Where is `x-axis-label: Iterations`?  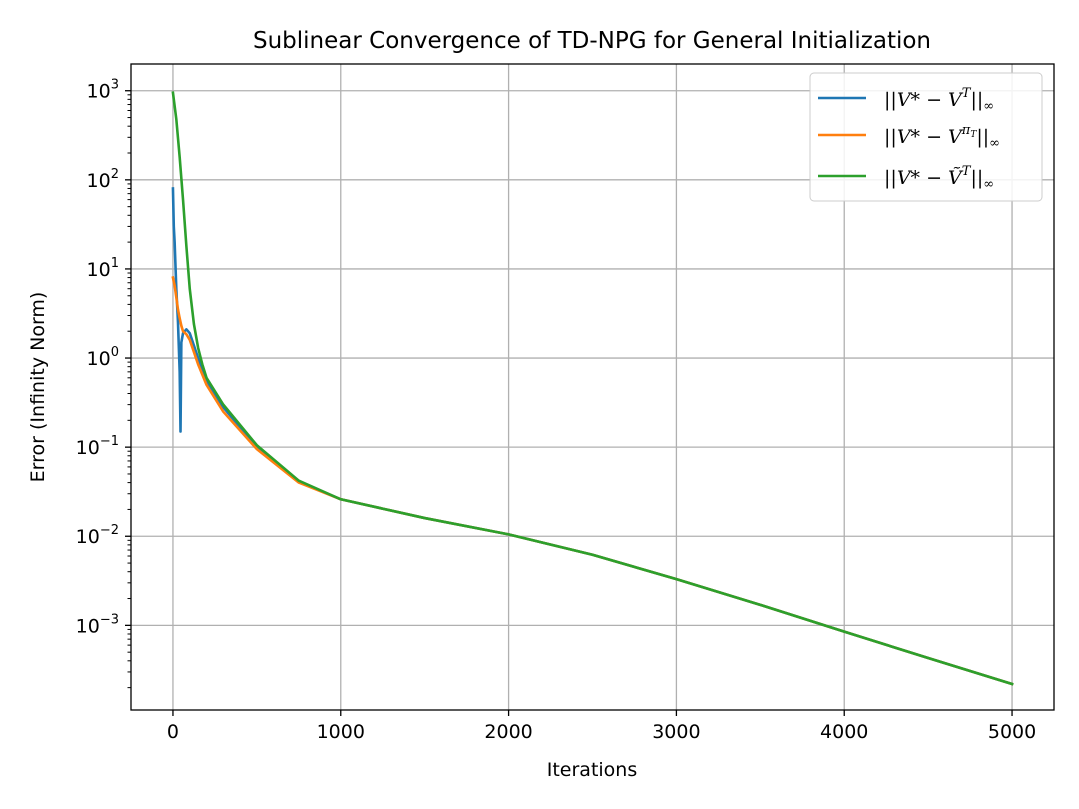 x-axis-label: Iterations is located at coordinates (592, 770).